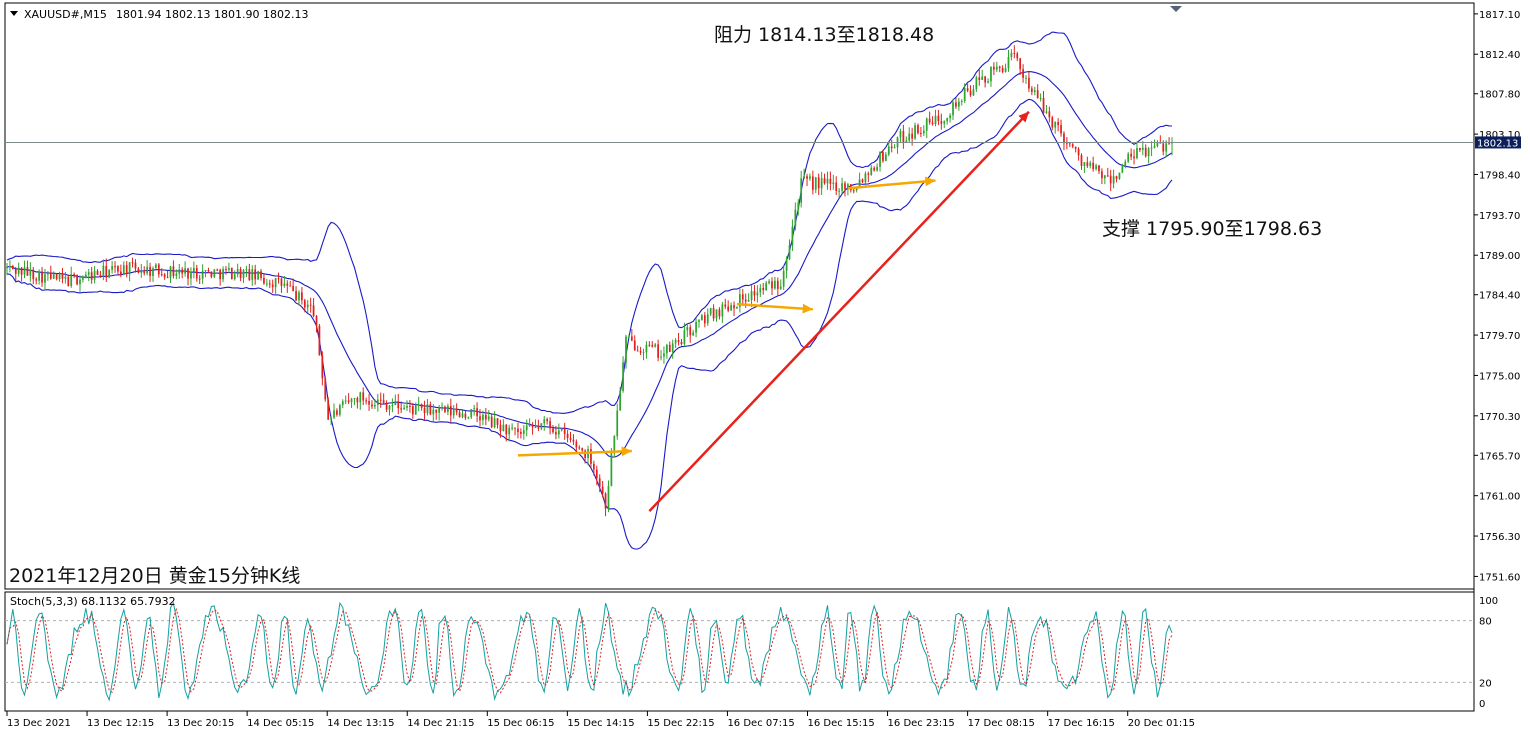 The height and width of the screenshot is (744, 1530). What do you see at coordinates (93, 601) in the screenshot?
I see `stoch-label: Stoch(5,3,3) 68.1132 65.7932` at bounding box center [93, 601].